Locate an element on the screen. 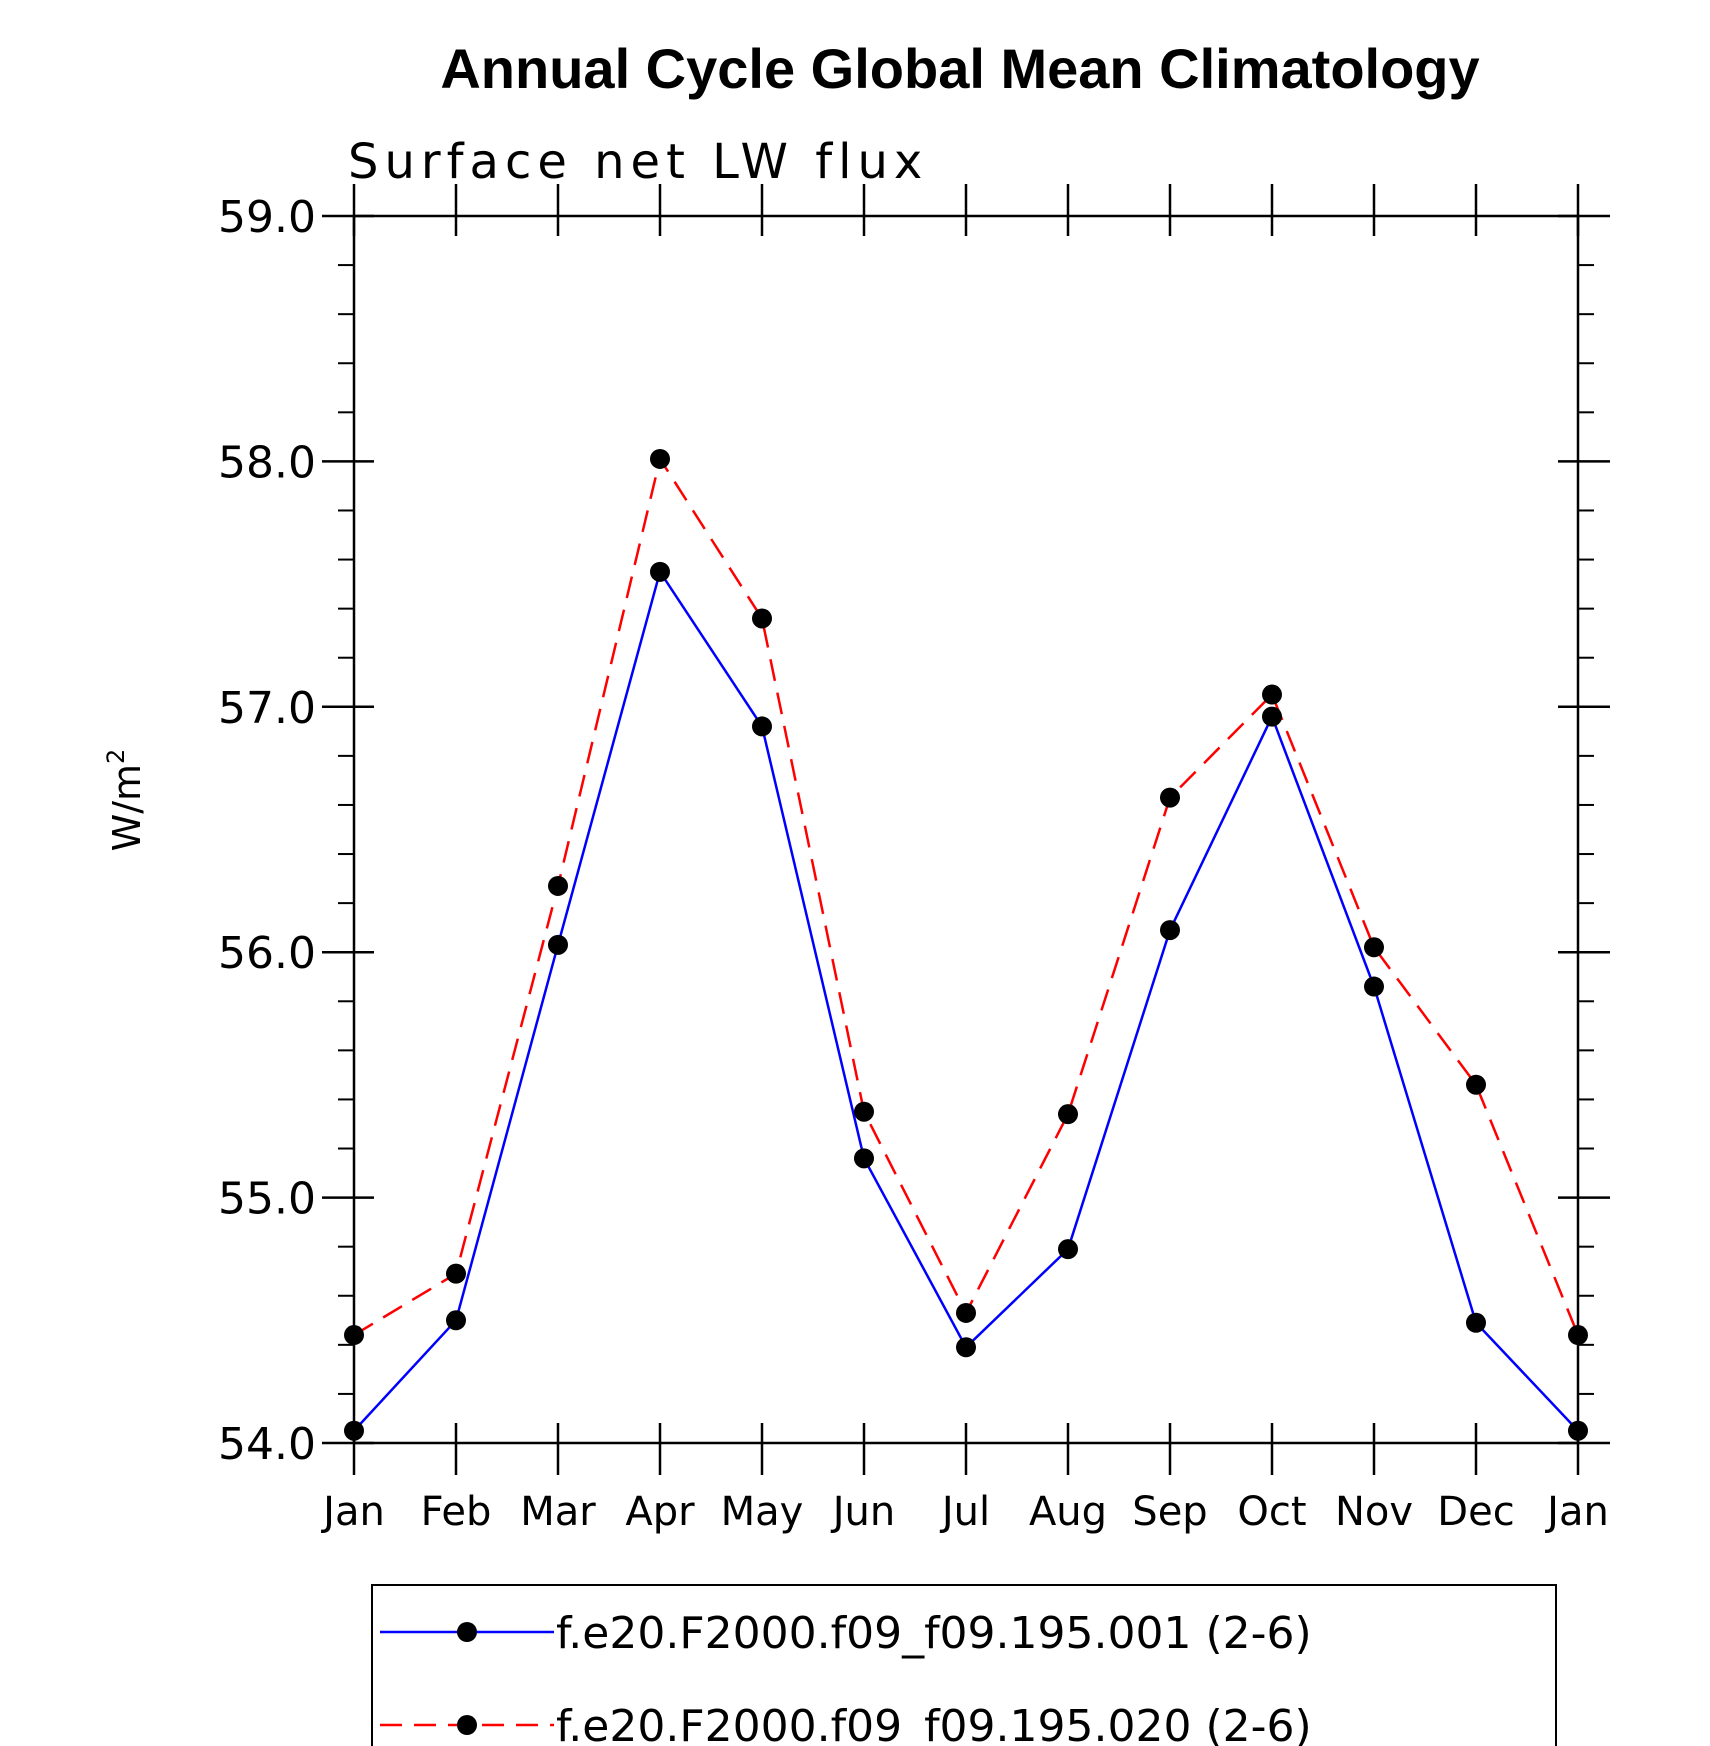 This screenshot has width=1710, height=1746. y-tick-label: 56.0 is located at coordinates (267, 953).